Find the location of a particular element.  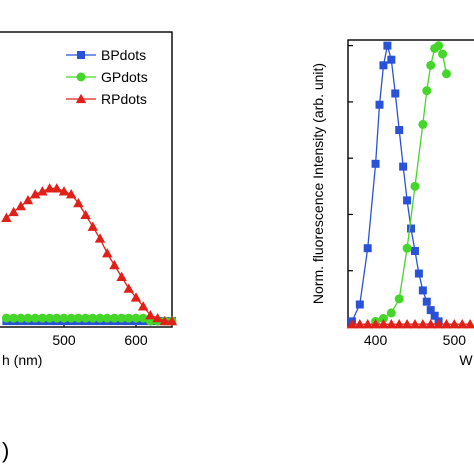

panel-label: ) is located at coordinates (5, 450).